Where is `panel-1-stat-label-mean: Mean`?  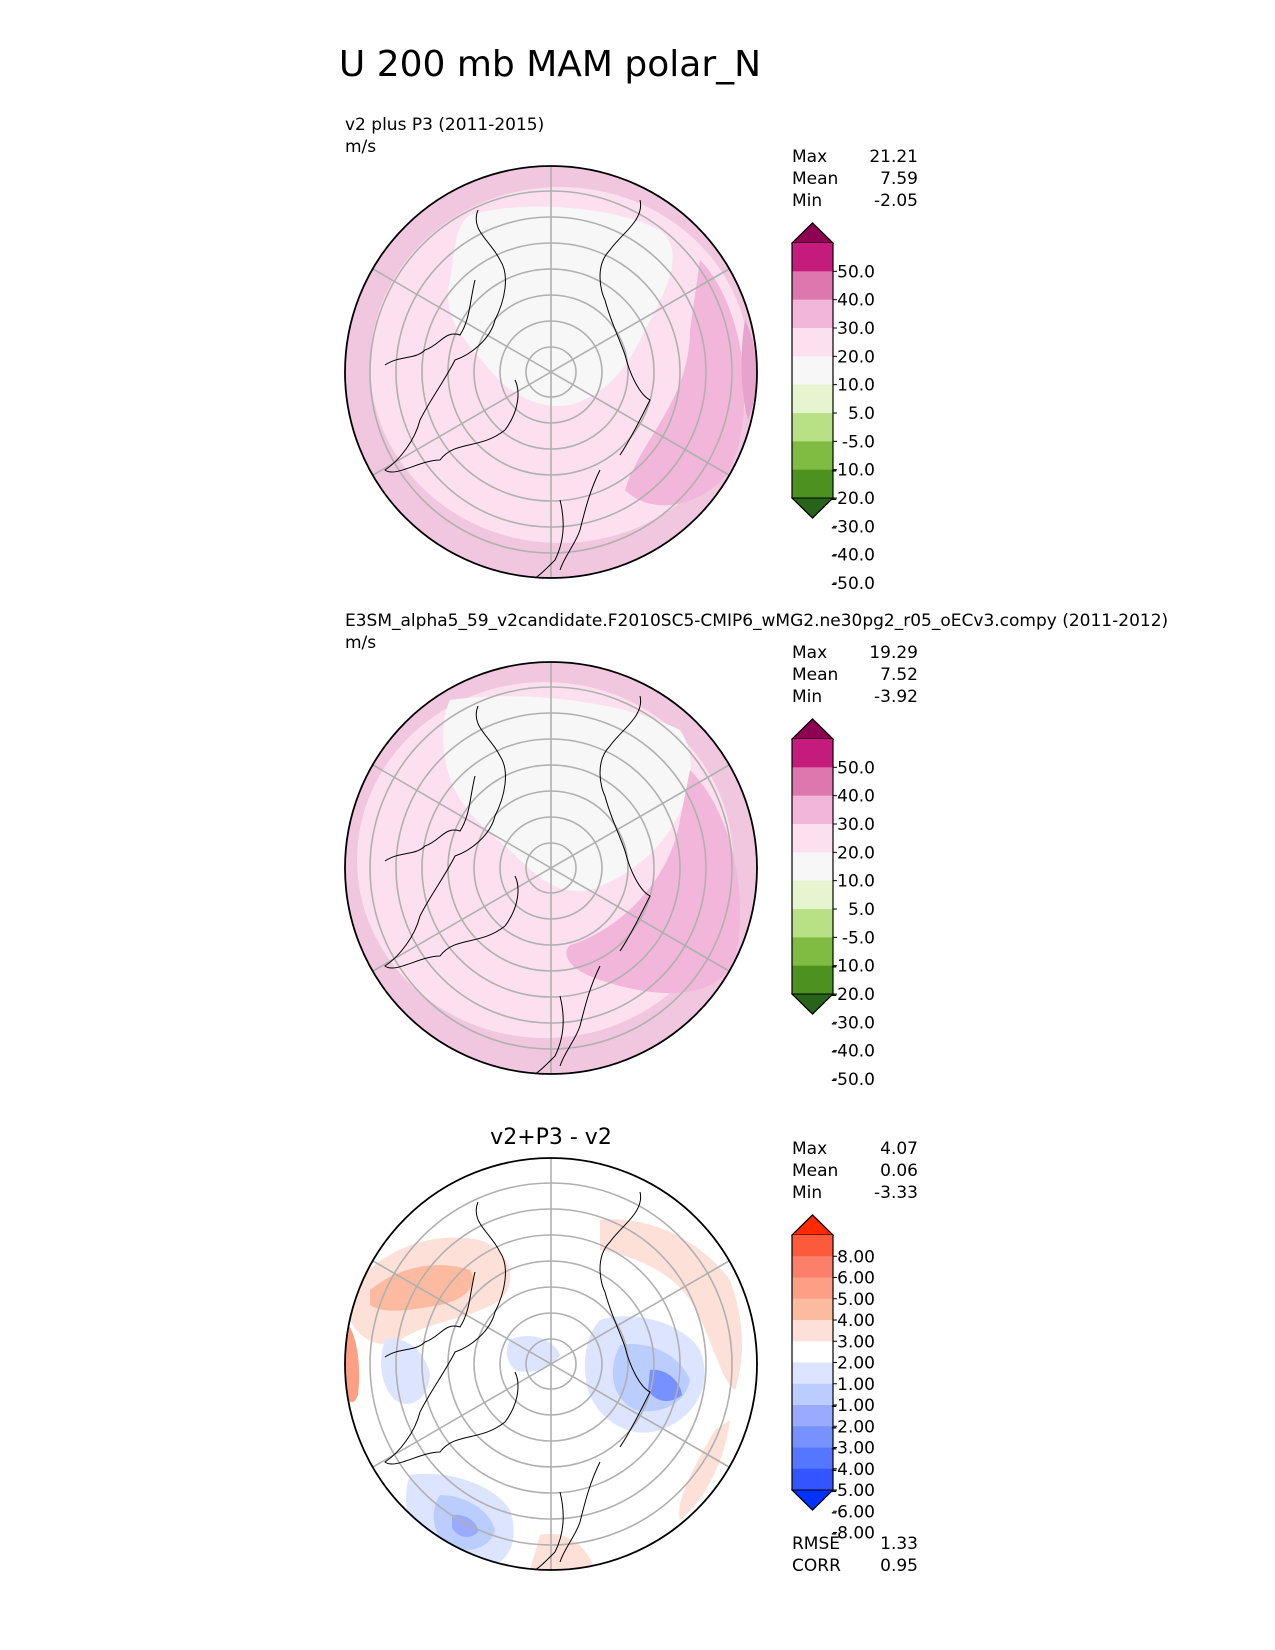
panel-1-stat-label-mean: Mean is located at coordinates (815, 179).